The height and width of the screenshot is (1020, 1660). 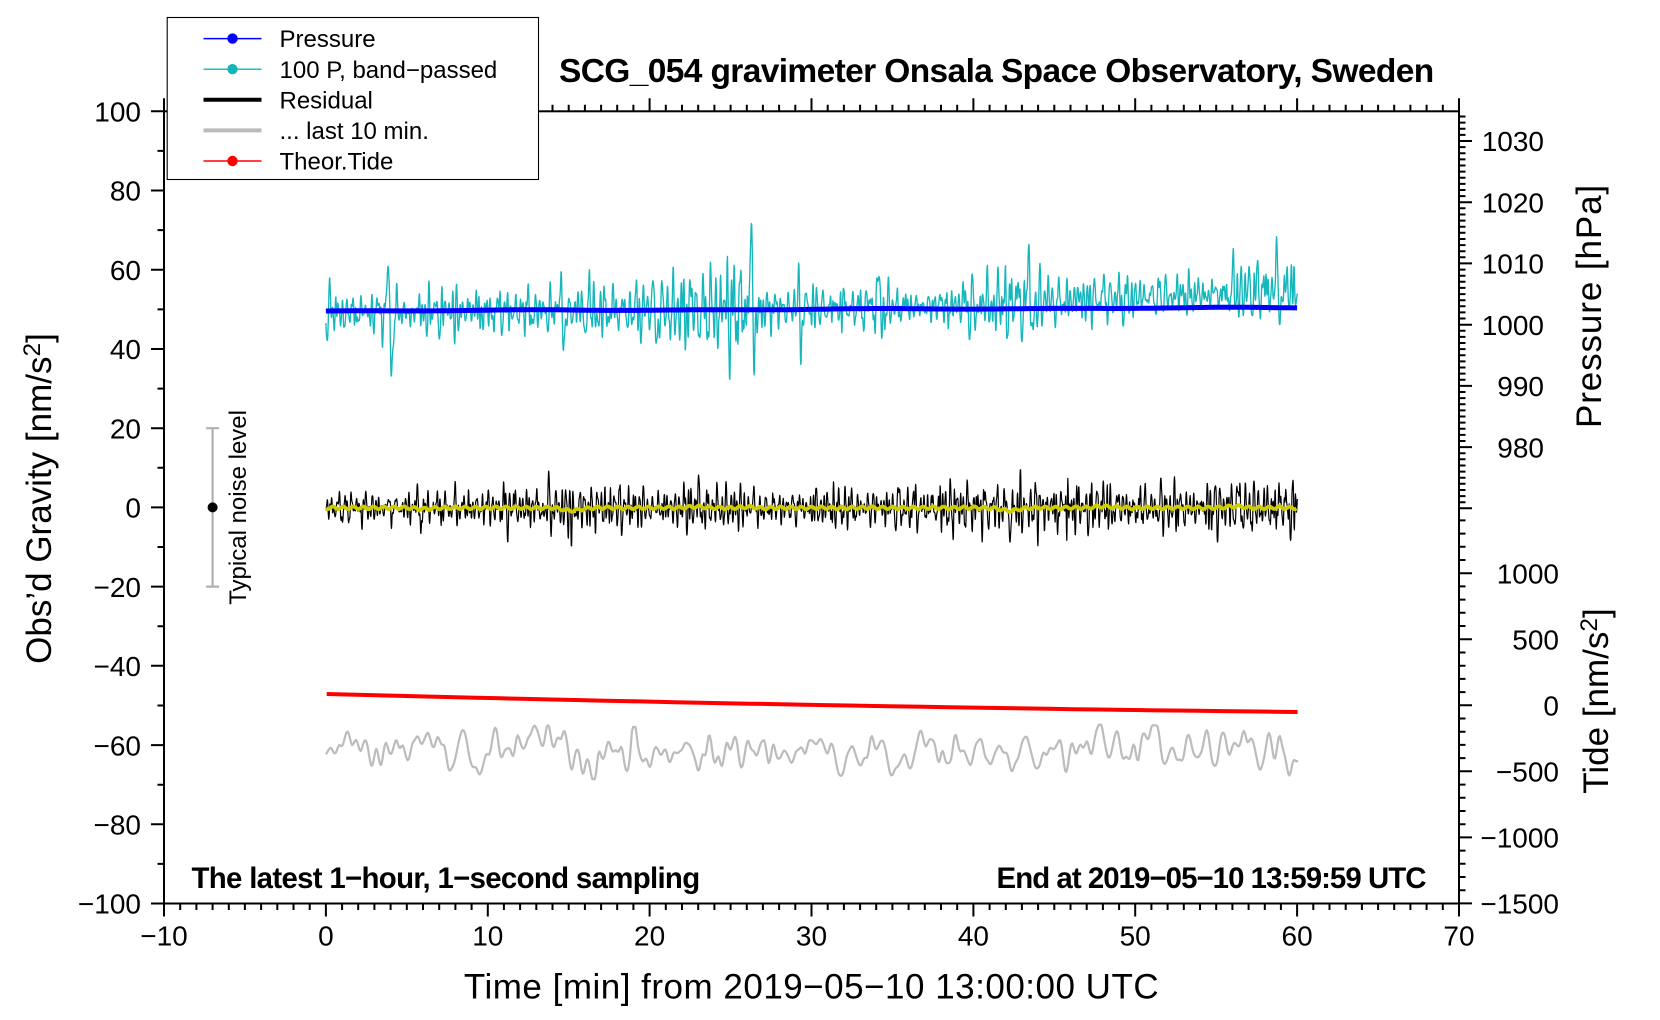 What do you see at coordinates (109, 904) in the screenshot?
I see `svg-text: −100` at bounding box center [109, 904].